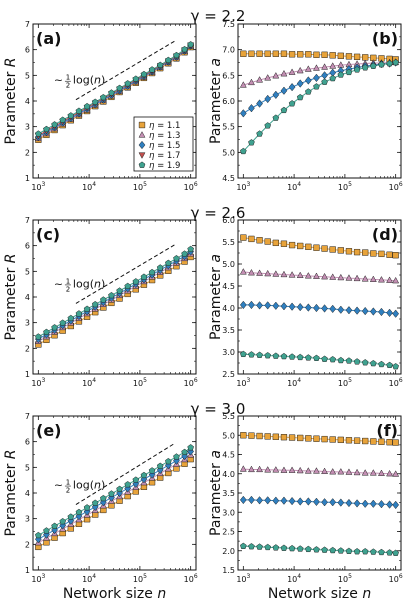  I want to click on y-tick-label: 6.5, so click(228, 75).